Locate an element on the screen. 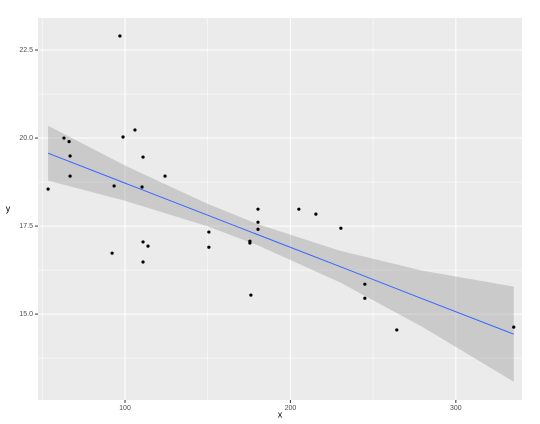 This screenshot has width=540, height=424. x-tick-label: 300 is located at coordinates (456, 408).